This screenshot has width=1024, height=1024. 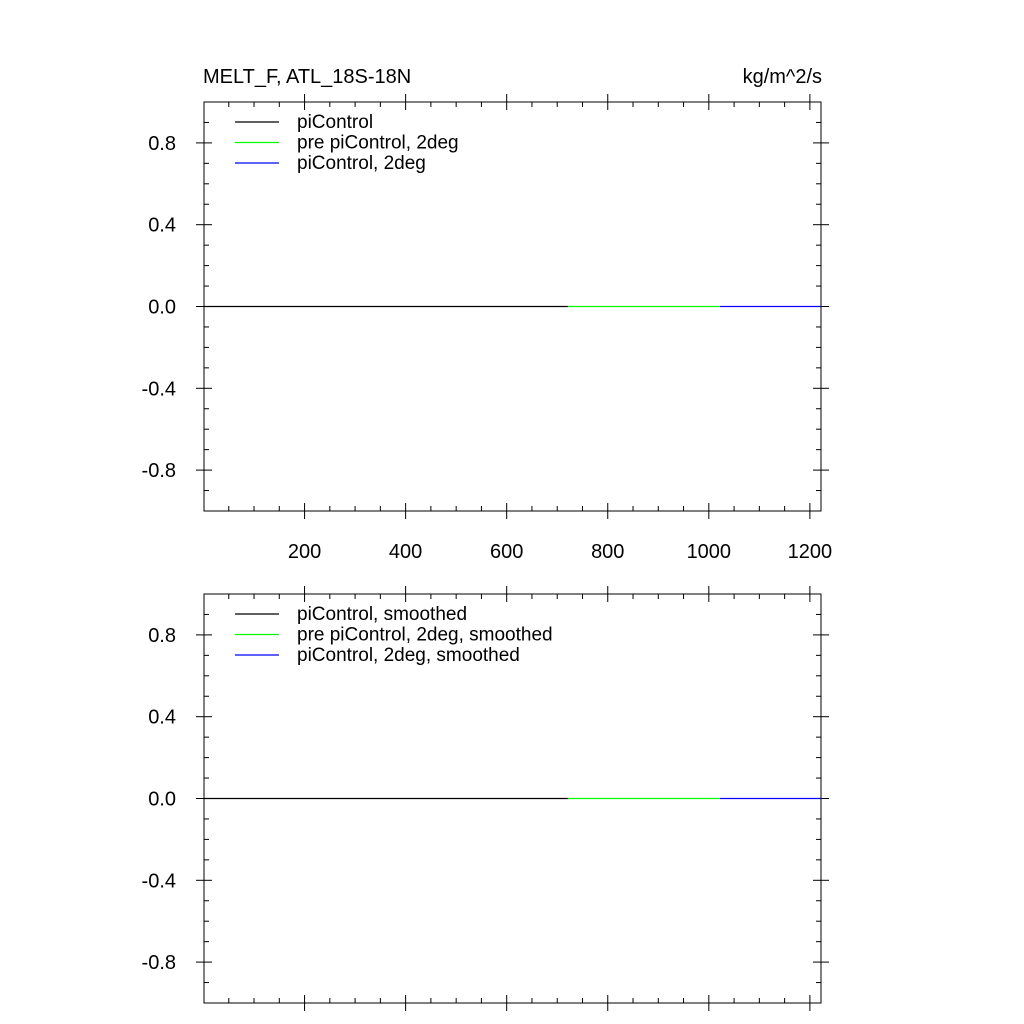 What do you see at coordinates (810, 552) in the screenshot?
I see `x-tick-label: 1200` at bounding box center [810, 552].